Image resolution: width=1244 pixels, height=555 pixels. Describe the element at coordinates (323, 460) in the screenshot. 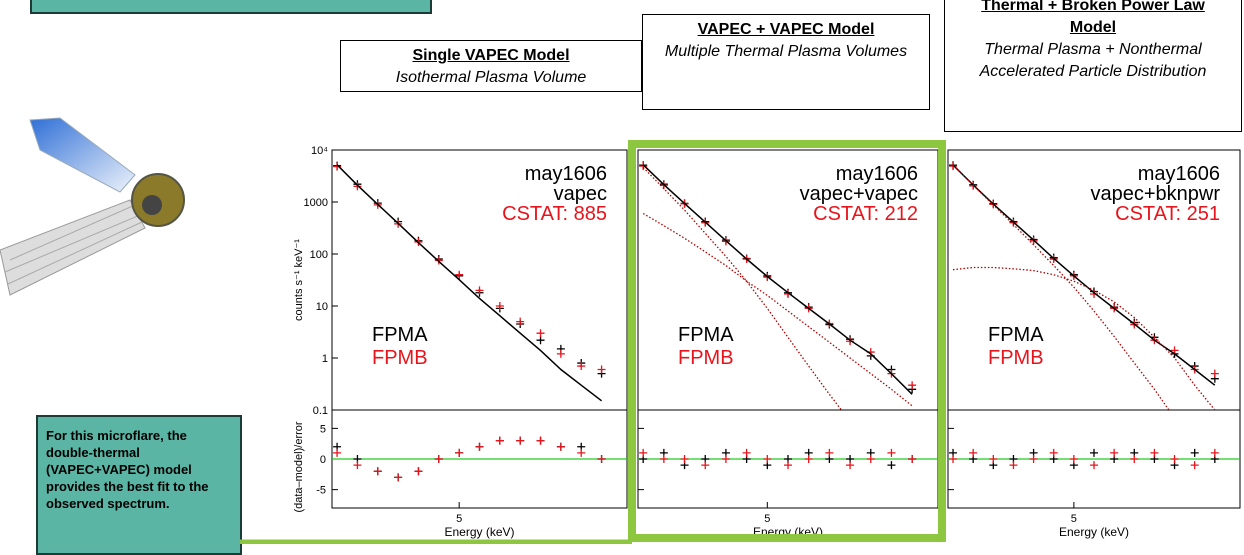

I see `r-tick-label: 0` at that location.